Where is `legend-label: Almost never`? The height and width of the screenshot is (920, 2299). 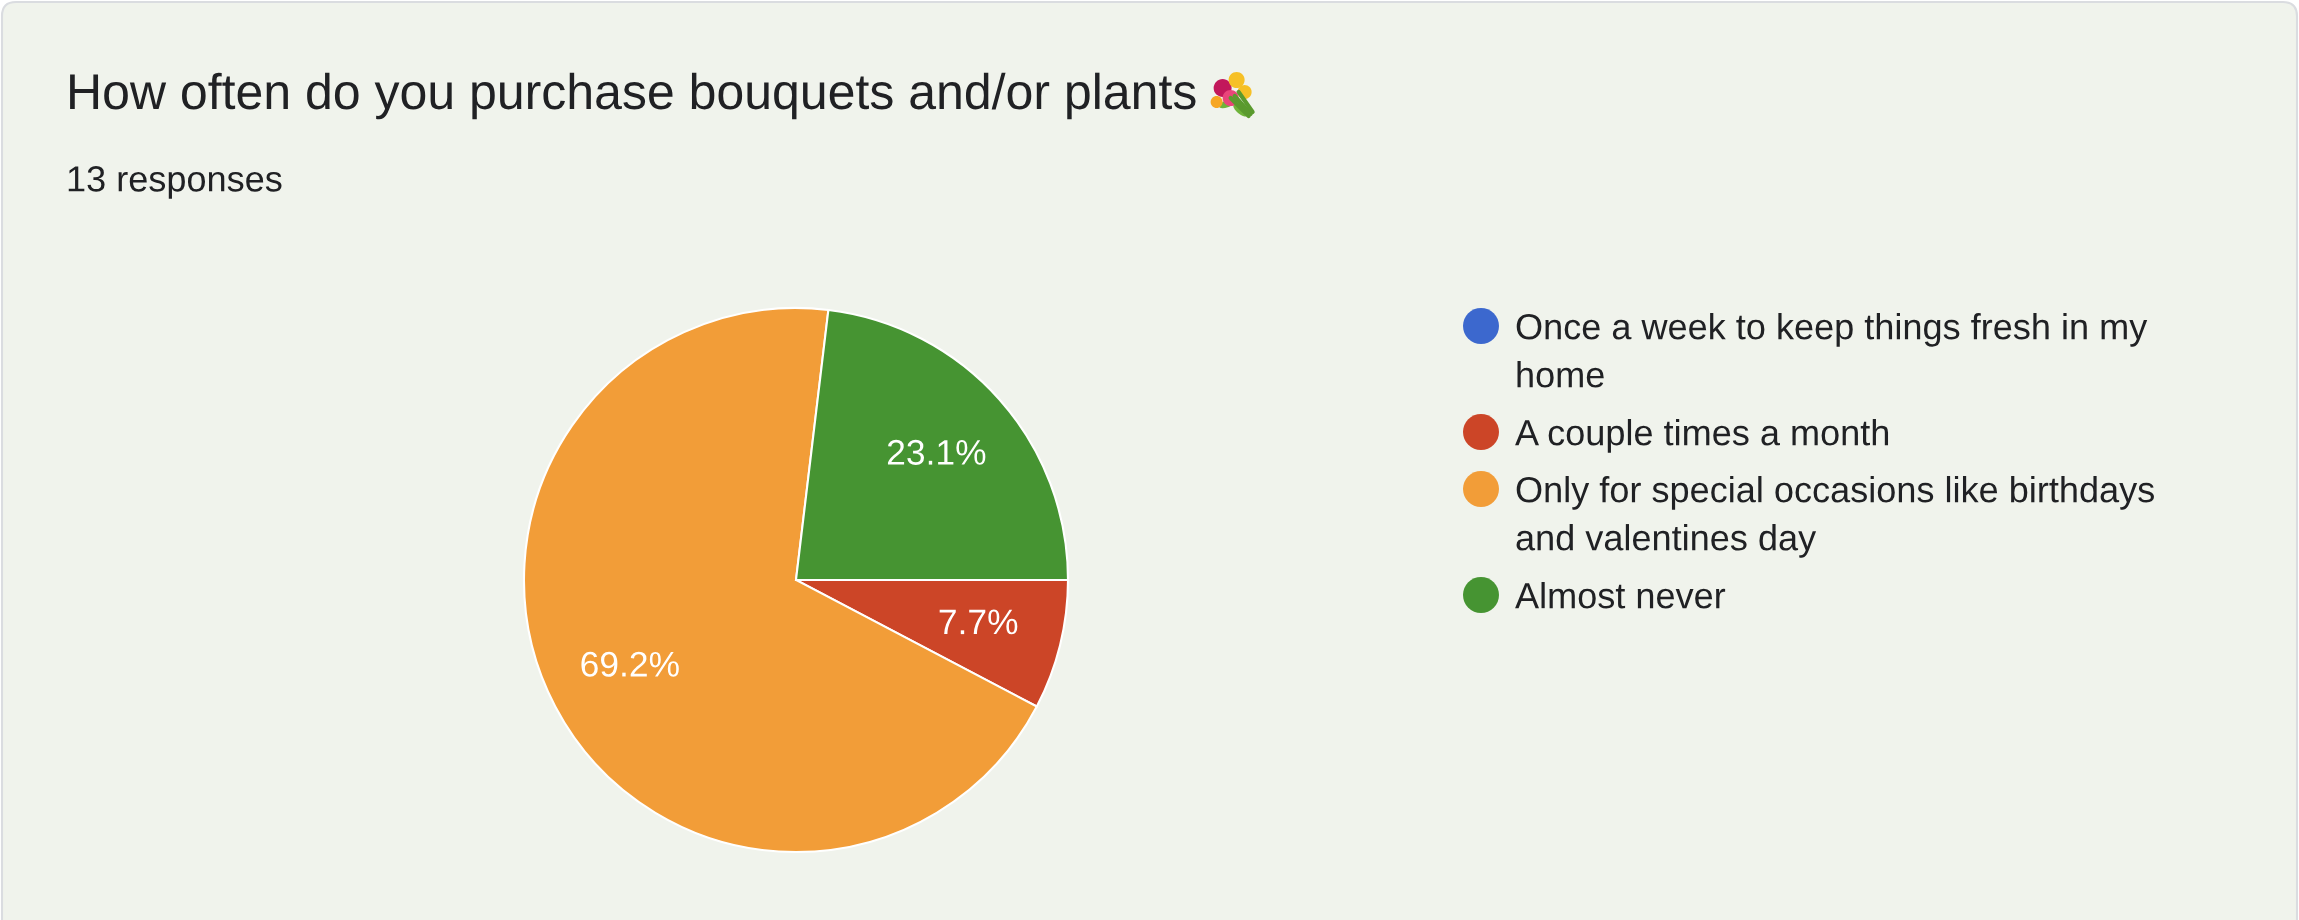 legend-label: Almost never is located at coordinates (1620, 595).